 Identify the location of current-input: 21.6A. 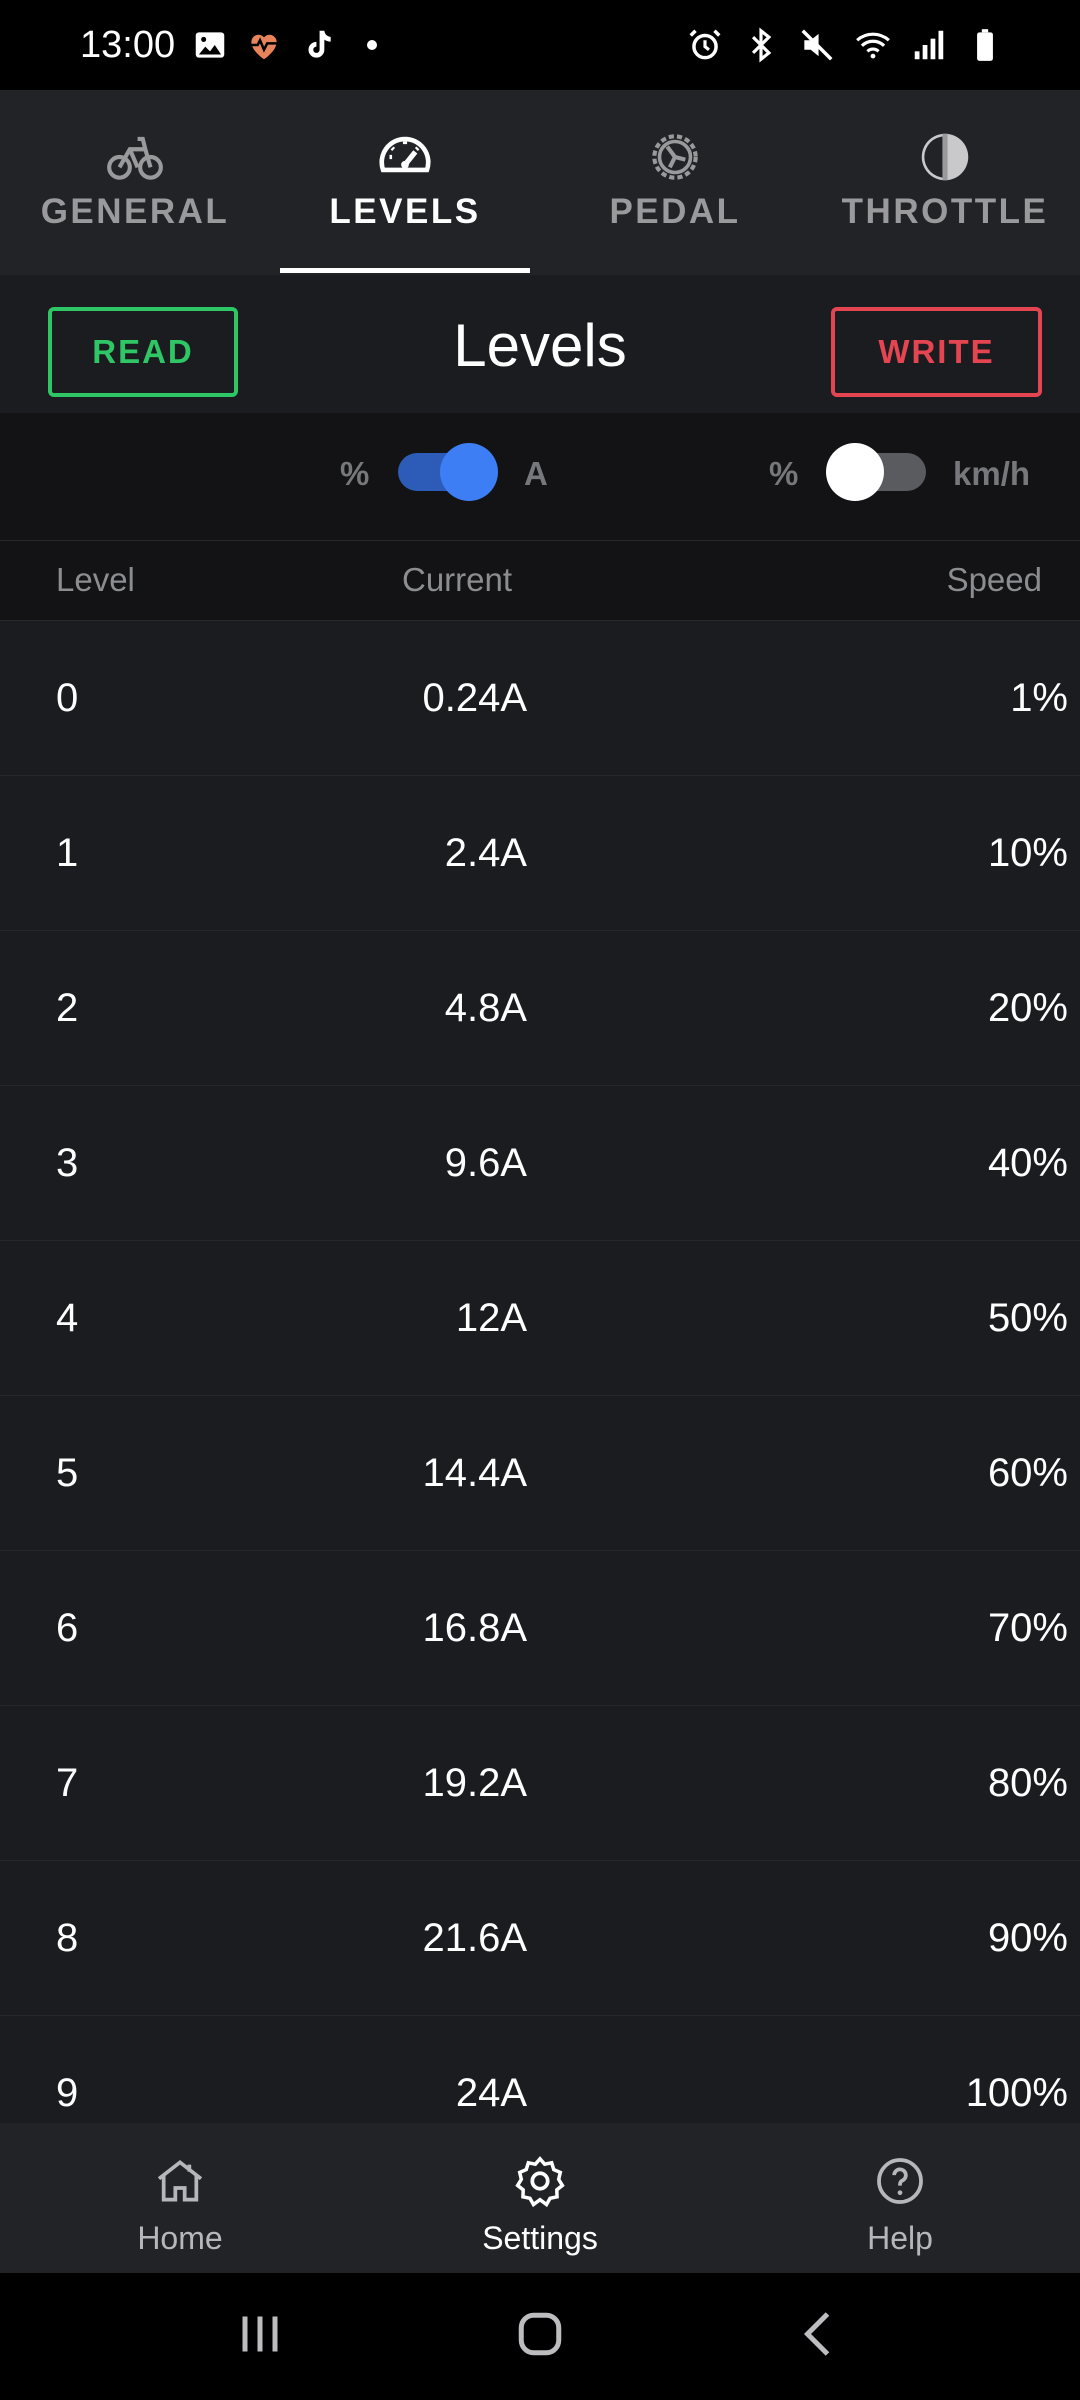
(474, 1938).